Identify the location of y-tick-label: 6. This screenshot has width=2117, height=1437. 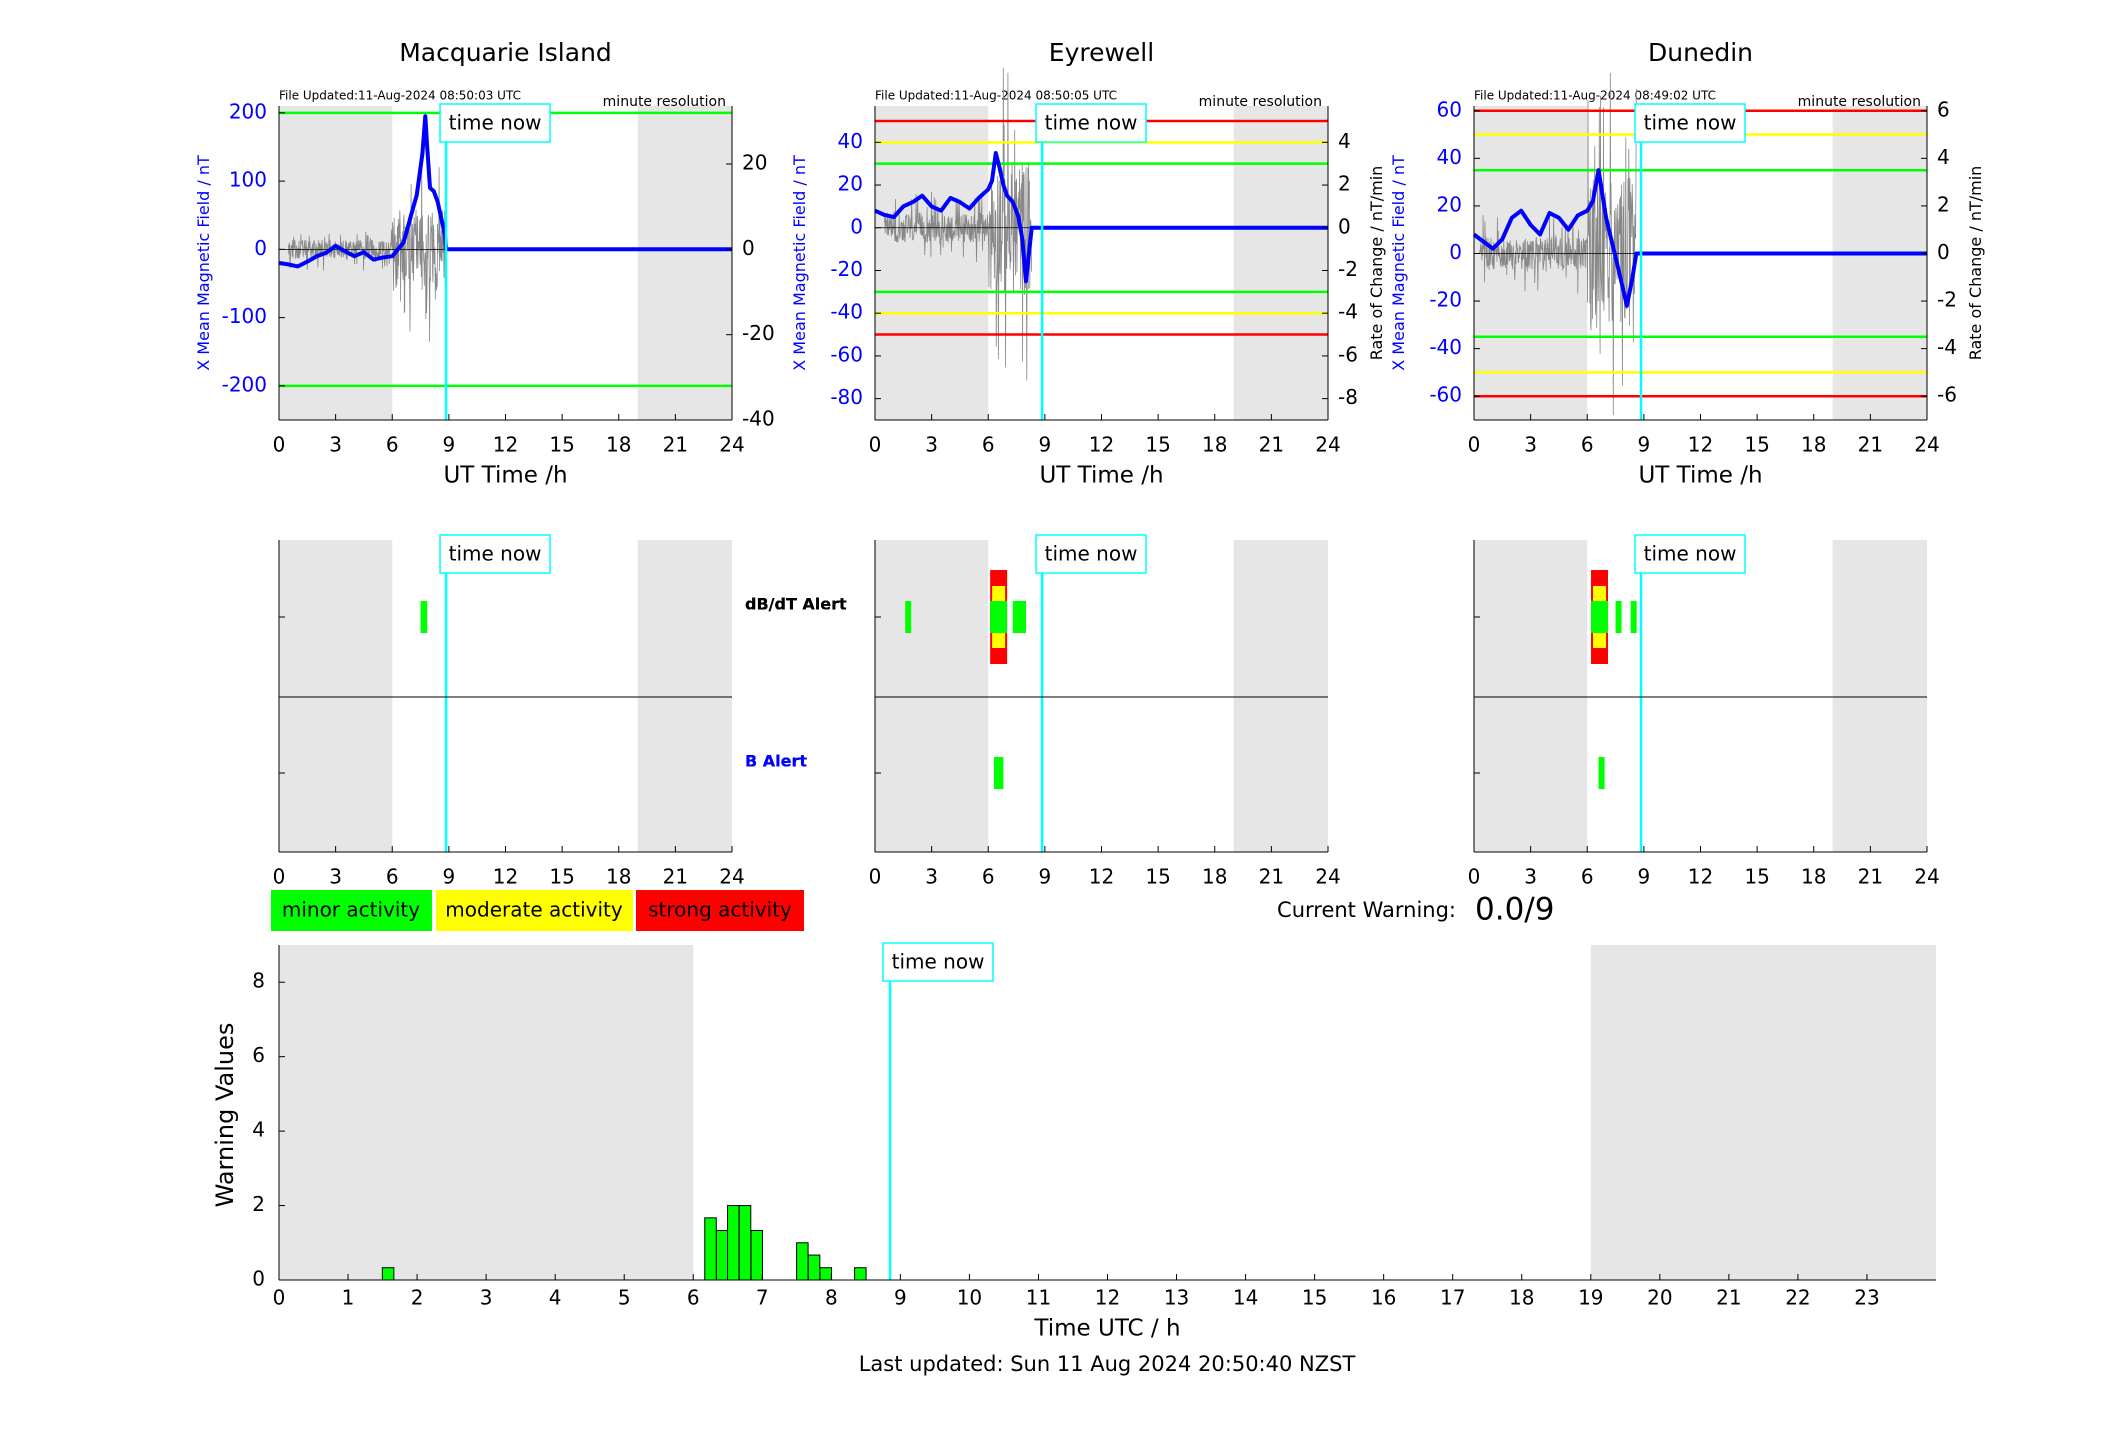
(258, 1055).